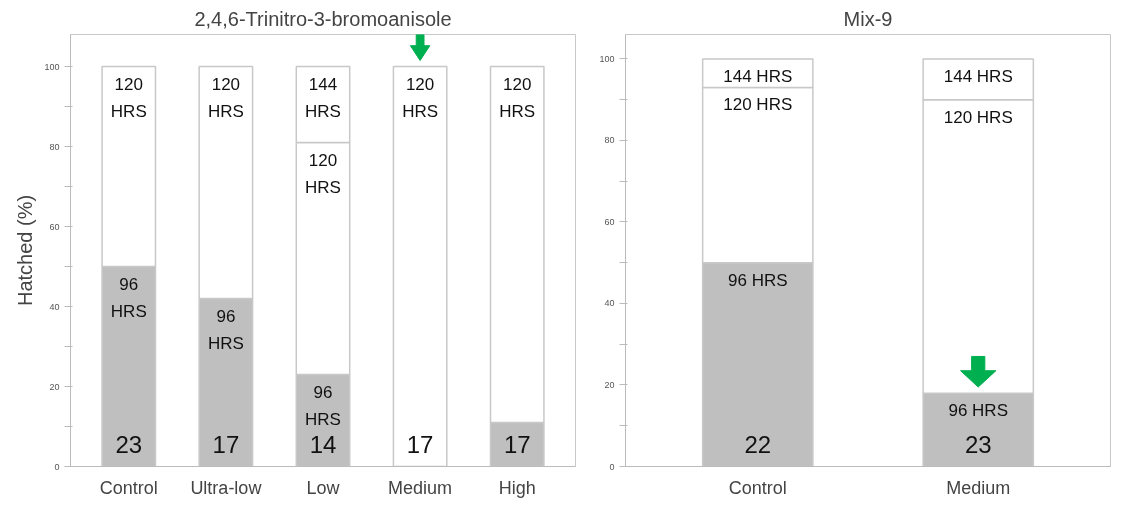  I want to click on y-axis-title: Hatched (%), so click(25, 250).